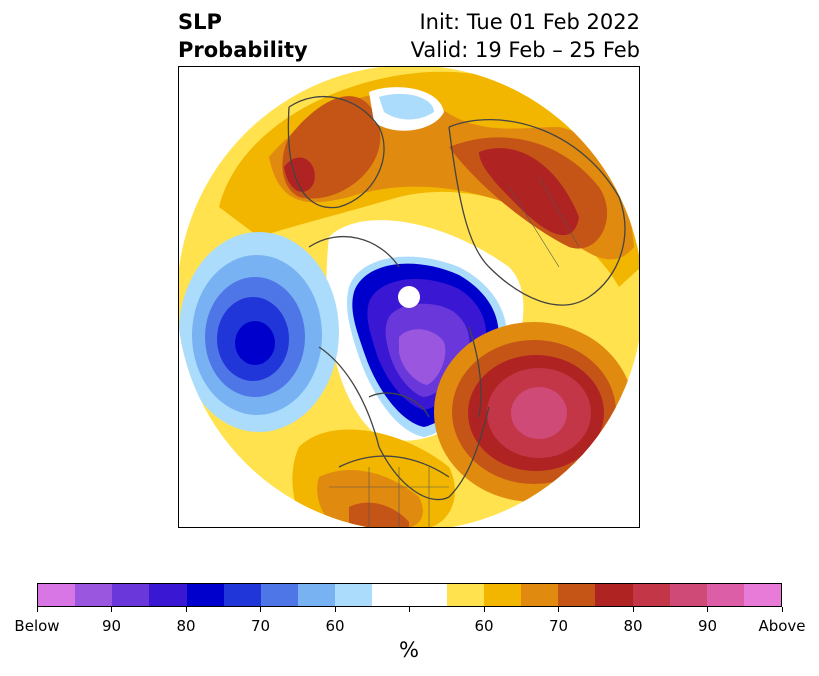 The image size is (819, 676). I want to click on title-variable: SLP, so click(200, 22).